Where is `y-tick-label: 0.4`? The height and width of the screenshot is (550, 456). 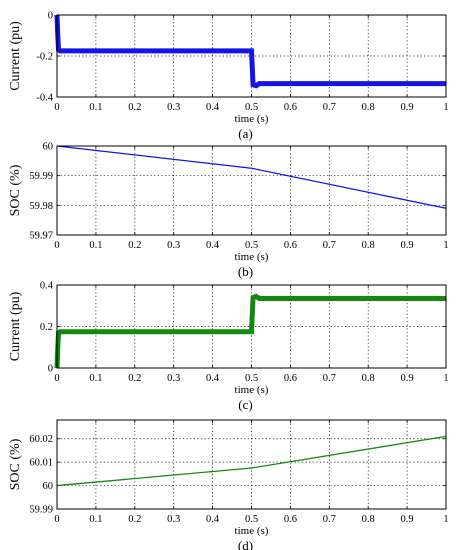 y-tick-label: 0.4 is located at coordinates (47, 286).